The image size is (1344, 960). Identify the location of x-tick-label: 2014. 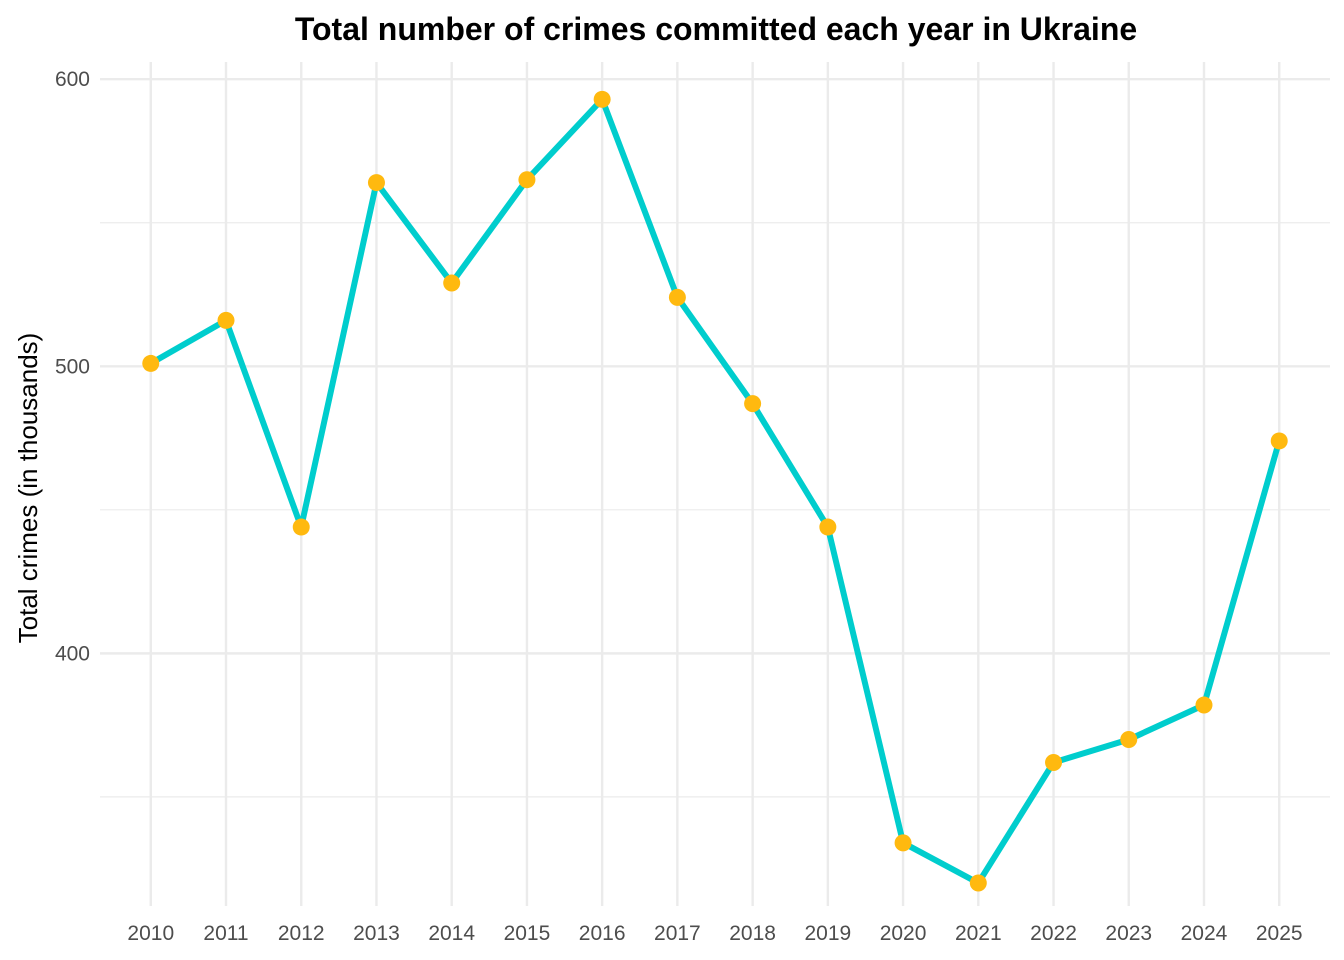
(451, 933).